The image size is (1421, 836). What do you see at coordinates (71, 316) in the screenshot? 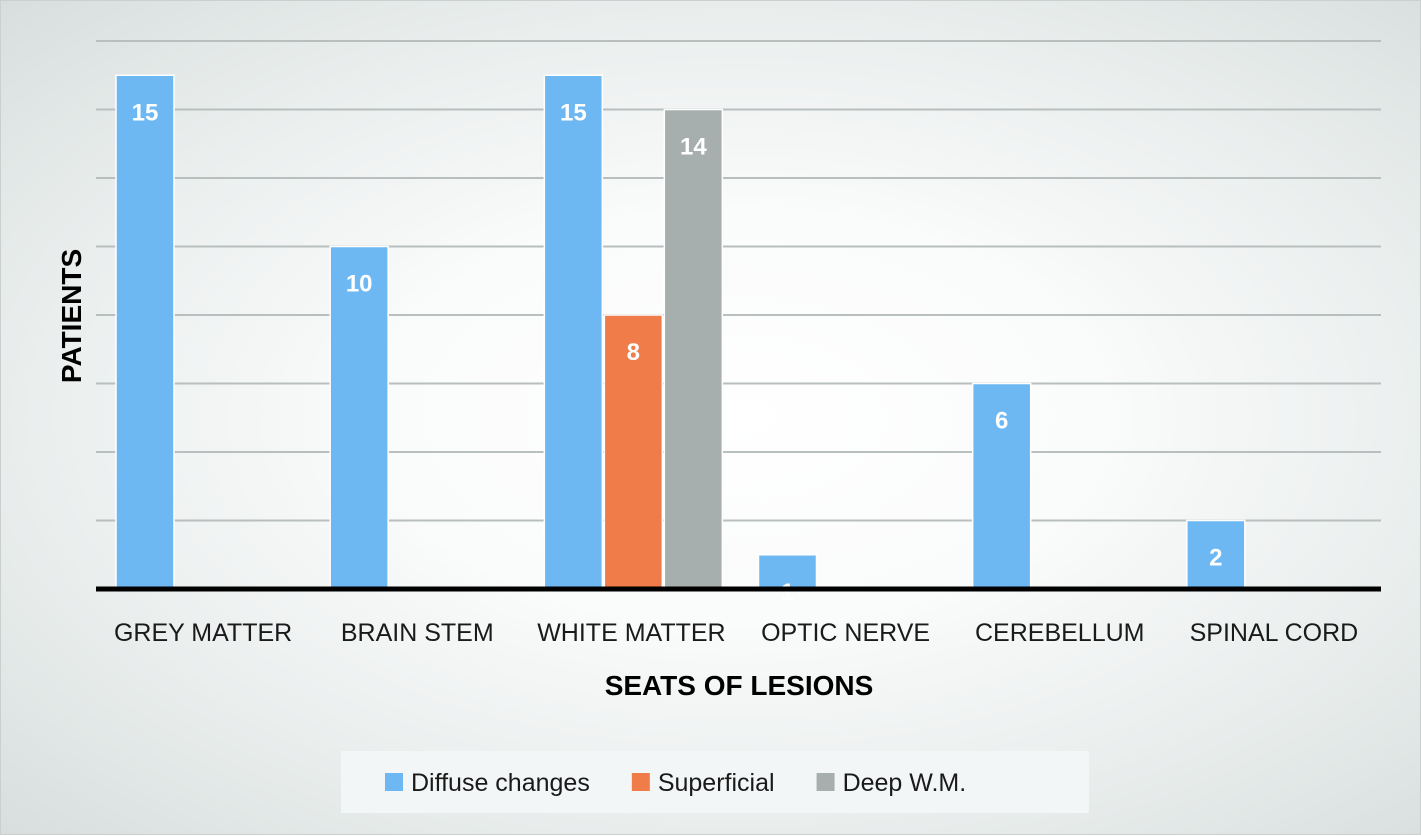
I see `y-axis-title: PATIENTS` at bounding box center [71, 316].